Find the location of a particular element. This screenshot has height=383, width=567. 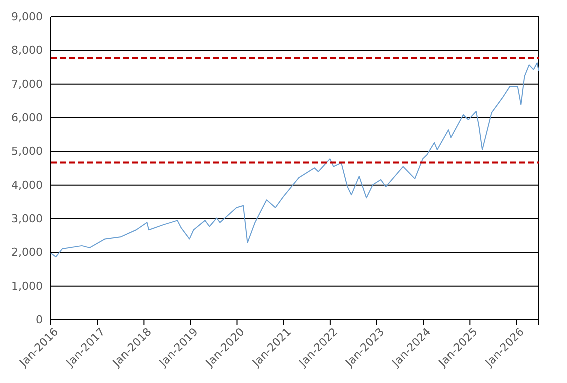

y-tick-label: 6,000 is located at coordinates (27, 118).